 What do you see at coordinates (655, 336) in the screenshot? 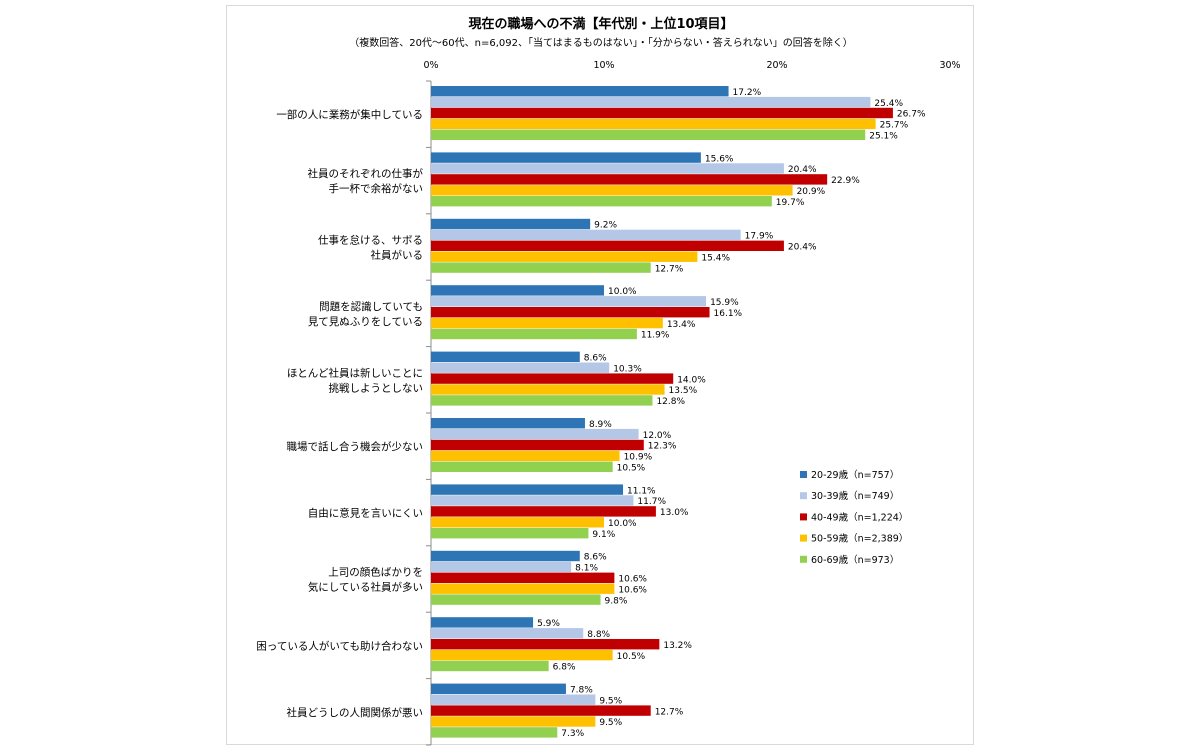
I see `value-label: 11.9%` at bounding box center [655, 336].